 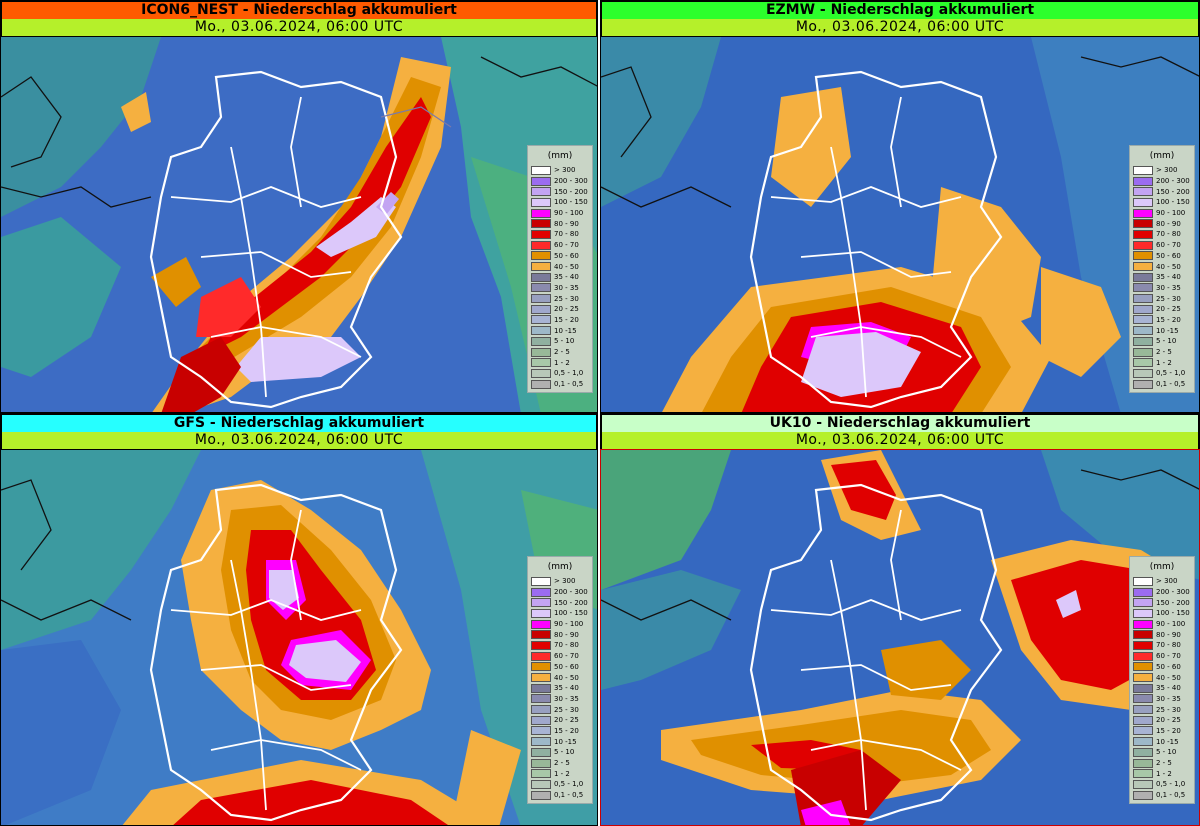 What do you see at coordinates (562, 763) in the screenshot?
I see `legend-label: 2 - 5` at bounding box center [562, 763].